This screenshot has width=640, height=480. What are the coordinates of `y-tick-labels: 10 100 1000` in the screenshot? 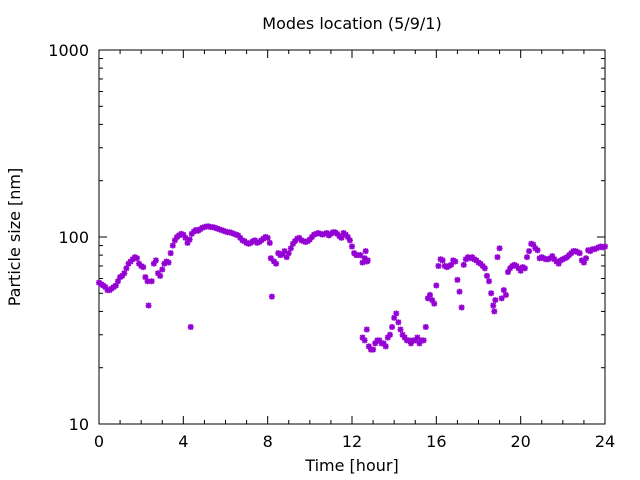 It's located at (68, 237).